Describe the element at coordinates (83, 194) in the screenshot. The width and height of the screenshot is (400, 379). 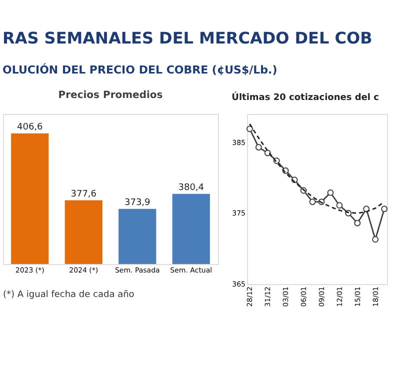
I see `data-label: 377,6` at that location.